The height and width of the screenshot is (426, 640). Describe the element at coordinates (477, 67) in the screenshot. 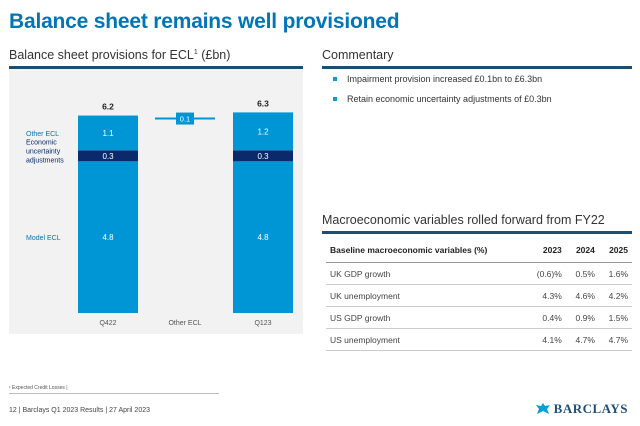

I see `commentary-rule` at that location.